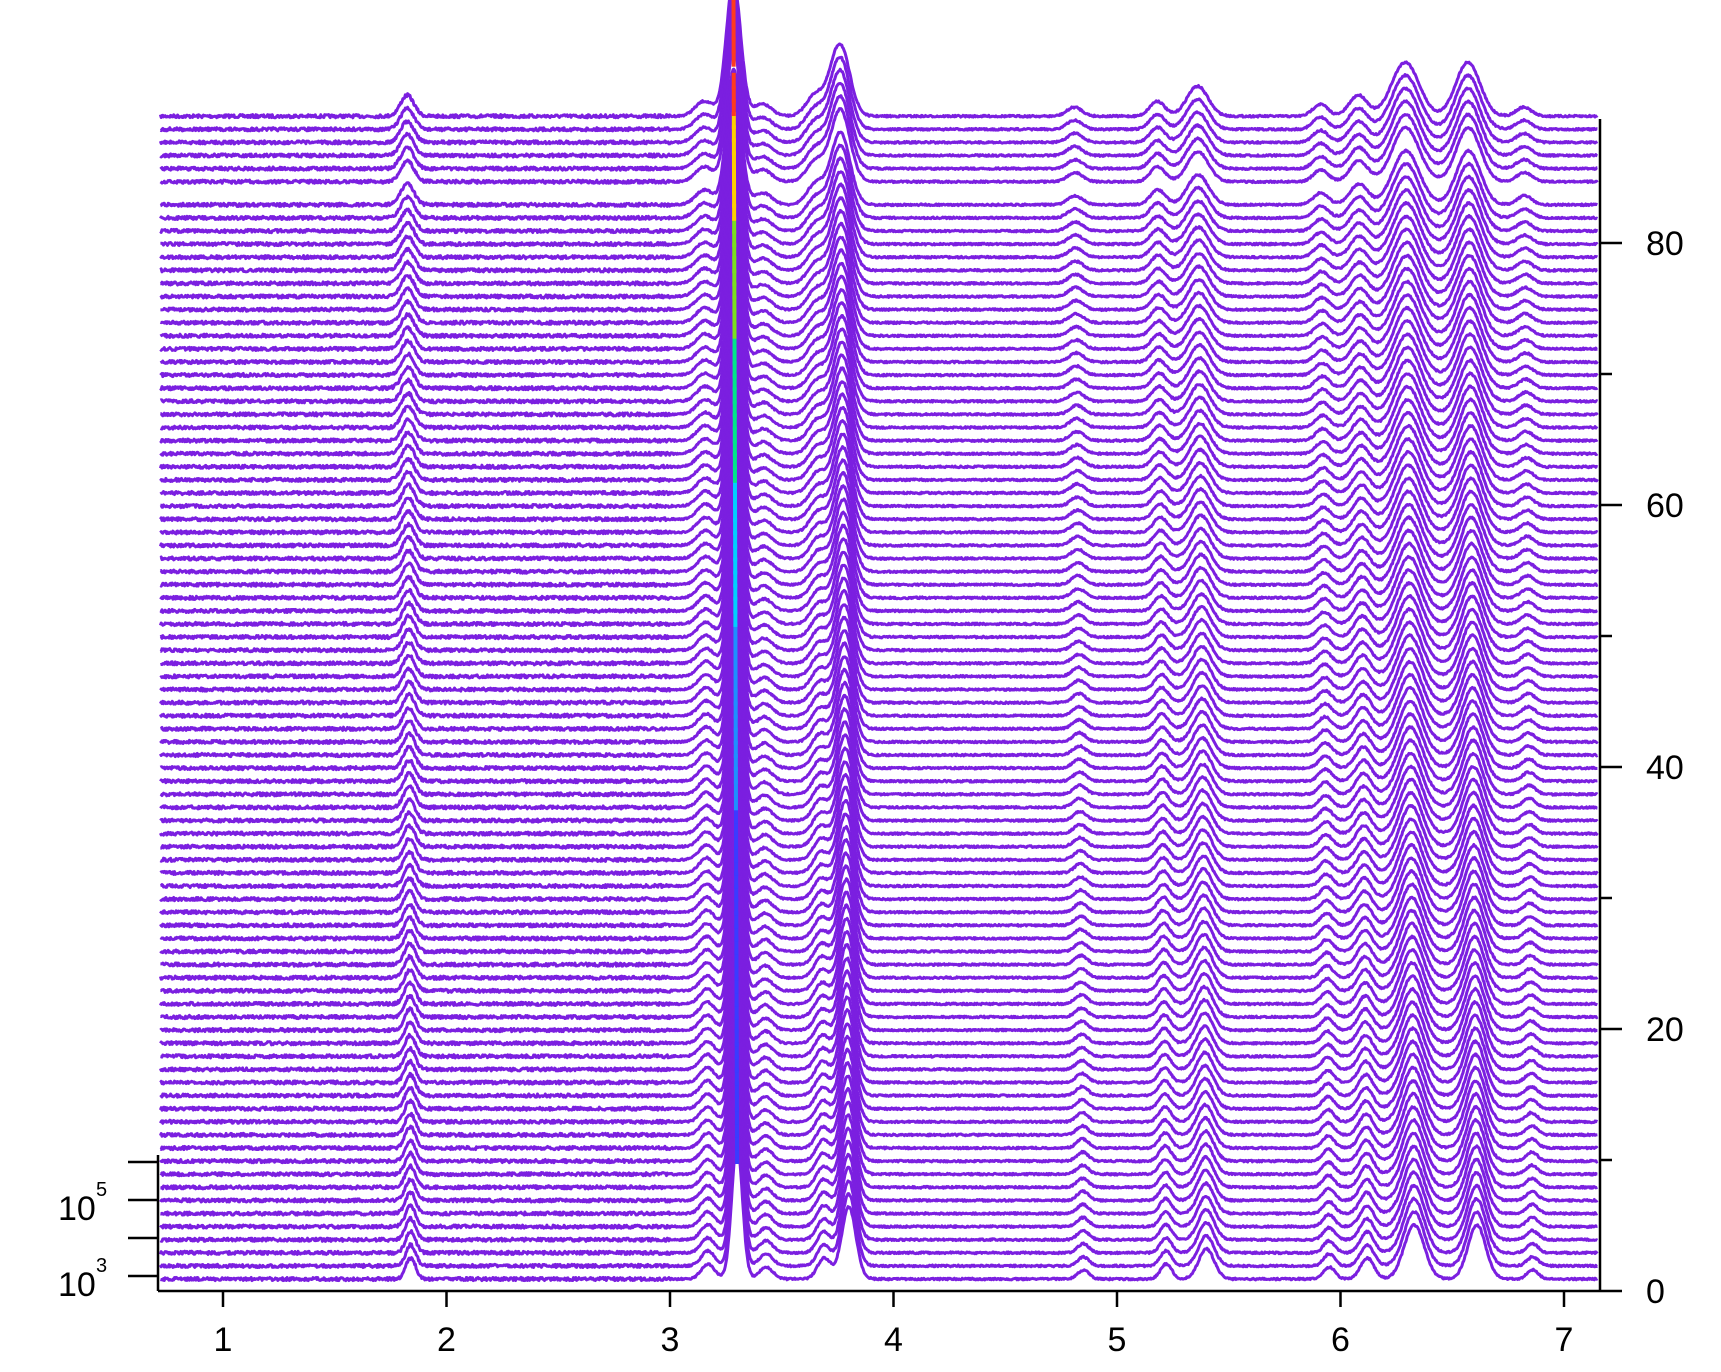  I want to click on left-tick-label-1: 10, so click(77, 1209).